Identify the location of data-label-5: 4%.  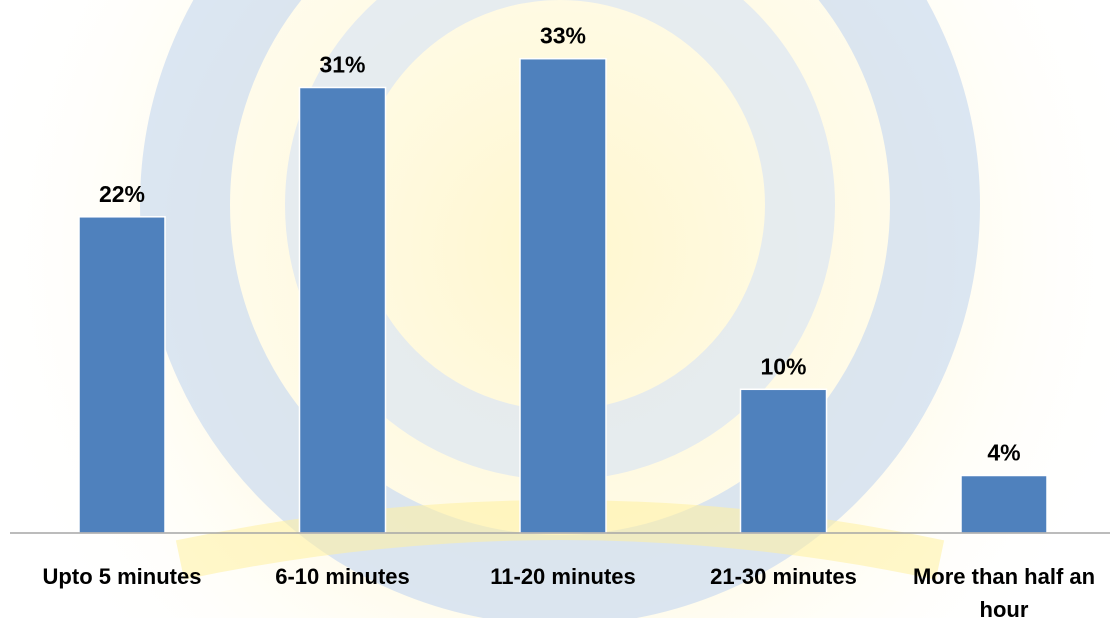
(1003, 453).